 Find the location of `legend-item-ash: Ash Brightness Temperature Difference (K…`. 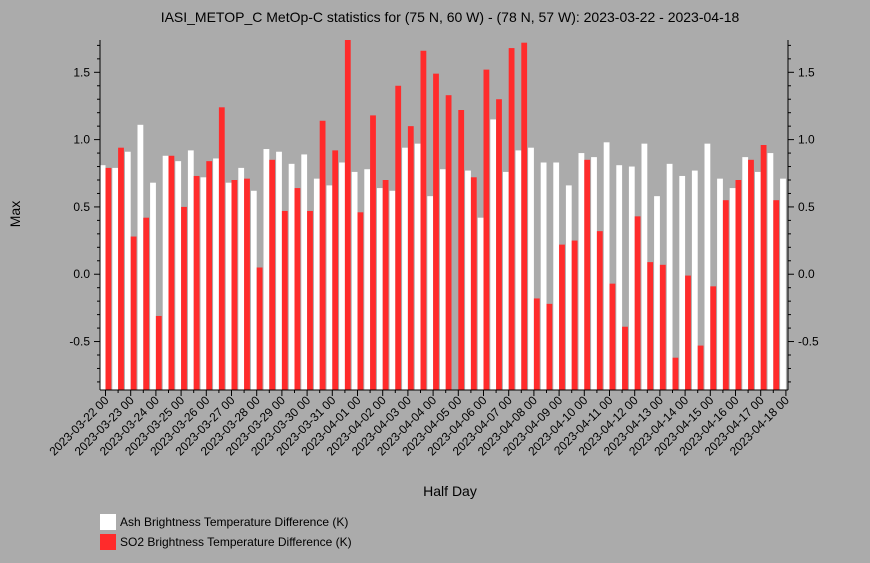

legend-item-ash: Ash Brightness Temperature Difference (K… is located at coordinates (226, 522).